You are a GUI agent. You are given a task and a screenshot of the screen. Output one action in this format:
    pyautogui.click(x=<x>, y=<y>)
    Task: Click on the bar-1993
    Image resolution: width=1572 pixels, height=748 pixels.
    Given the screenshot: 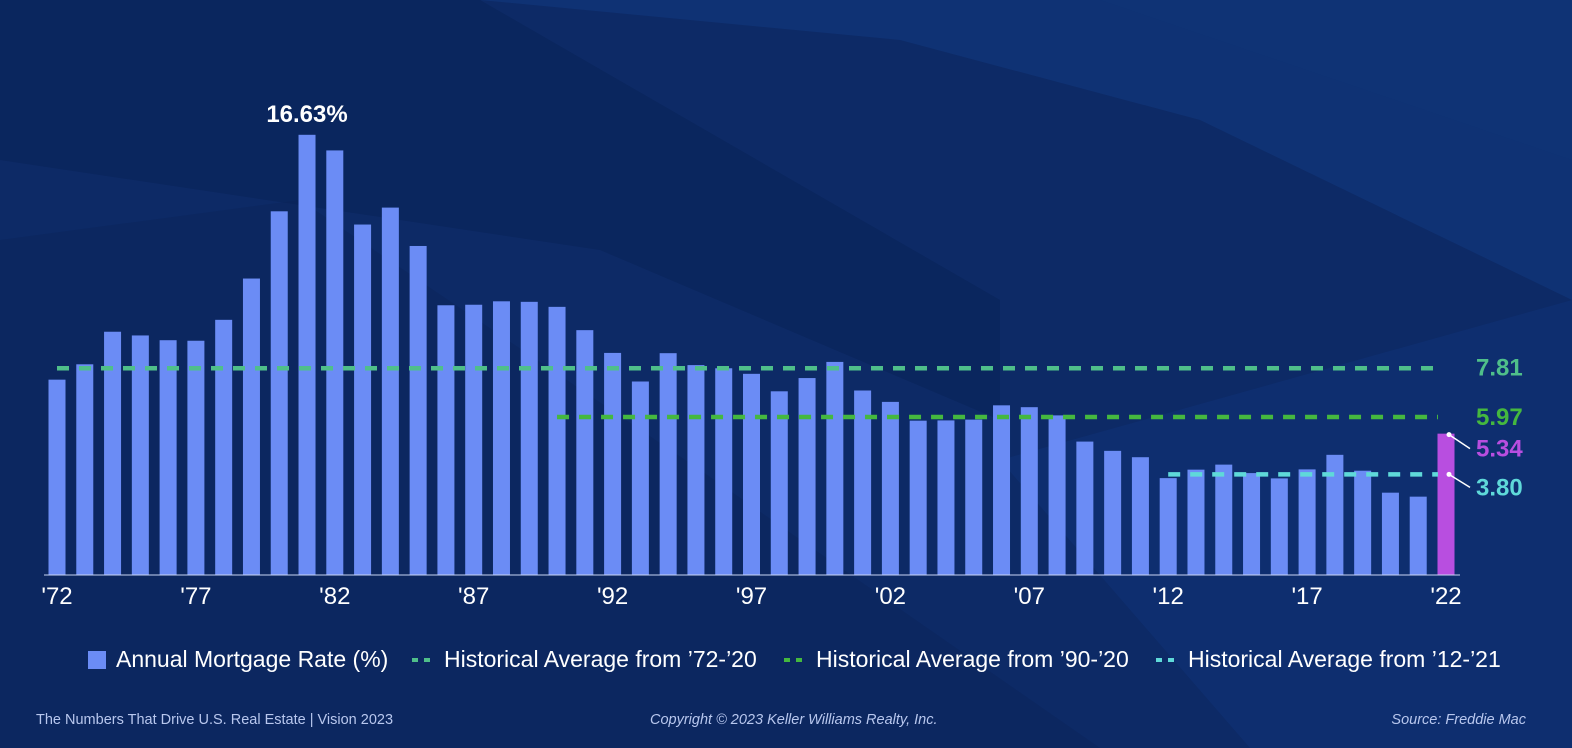 What is the action you would take?
    pyautogui.click(x=640, y=478)
    